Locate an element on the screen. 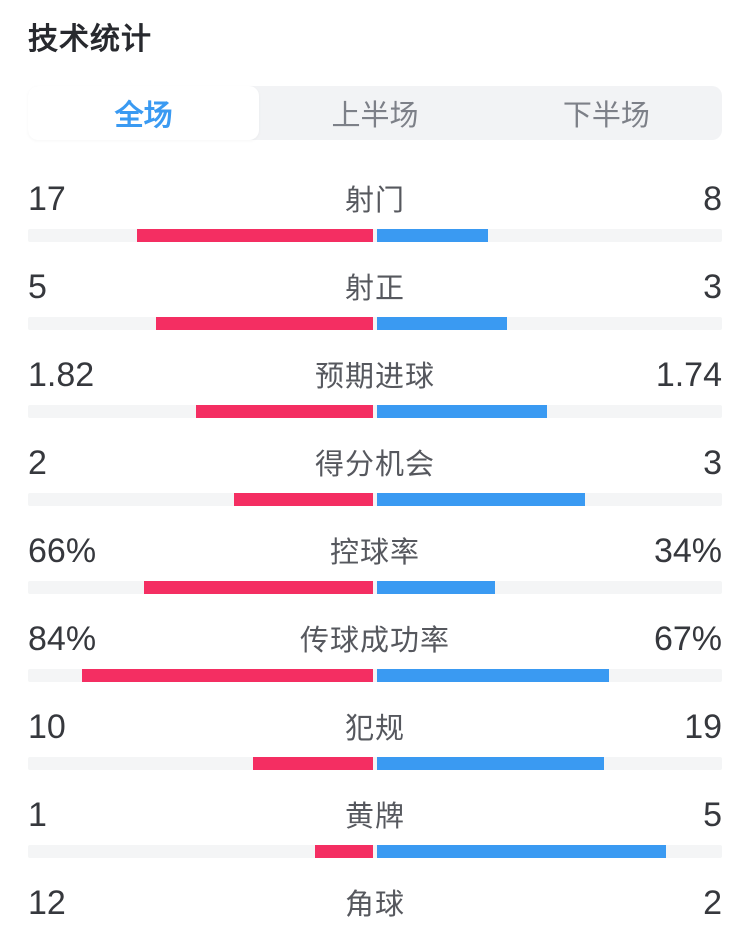 Image resolution: width=750 pixels, height=929 pixels. stat-row-head: 1 黄牌 5 is located at coordinates (375, 816).